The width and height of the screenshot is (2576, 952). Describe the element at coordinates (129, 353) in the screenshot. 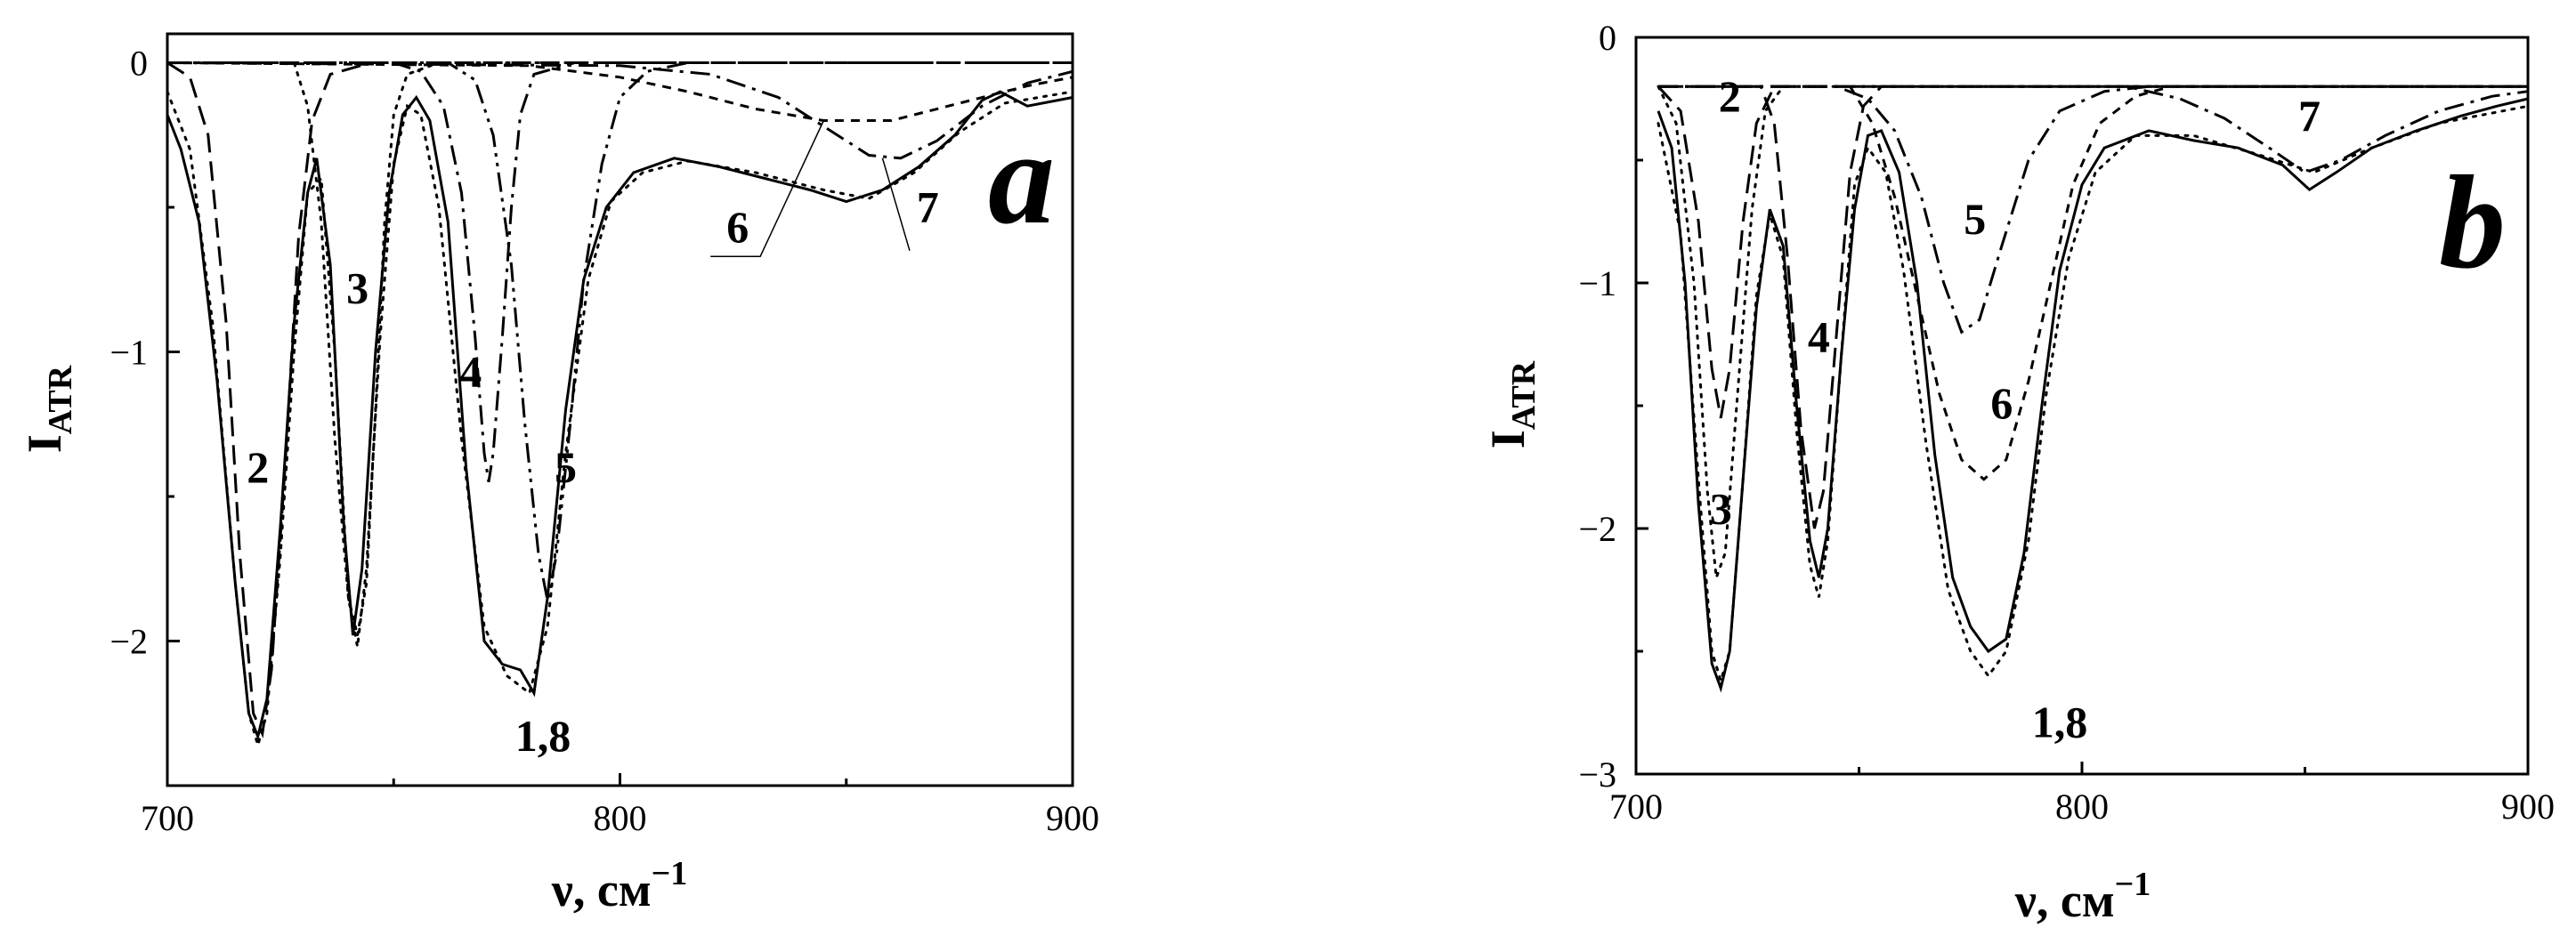

I see `y-tick-label-a-1: −1` at that location.